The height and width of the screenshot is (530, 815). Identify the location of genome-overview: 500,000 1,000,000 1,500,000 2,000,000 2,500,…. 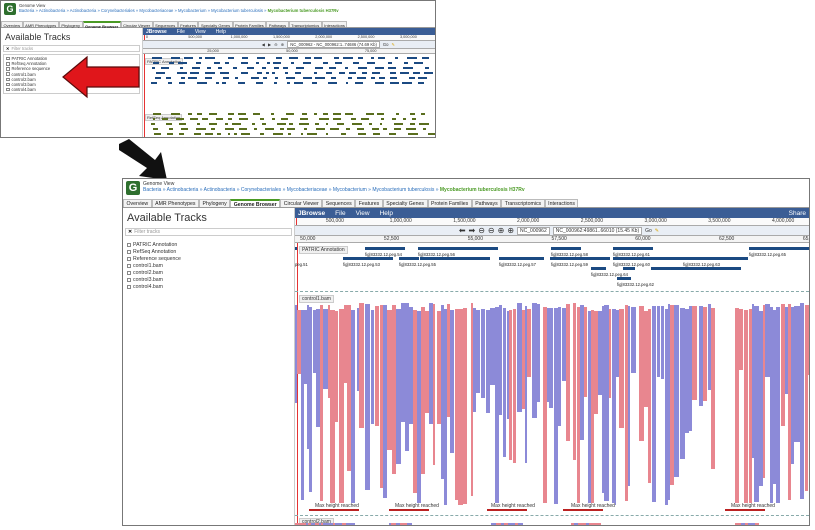
(552, 222).